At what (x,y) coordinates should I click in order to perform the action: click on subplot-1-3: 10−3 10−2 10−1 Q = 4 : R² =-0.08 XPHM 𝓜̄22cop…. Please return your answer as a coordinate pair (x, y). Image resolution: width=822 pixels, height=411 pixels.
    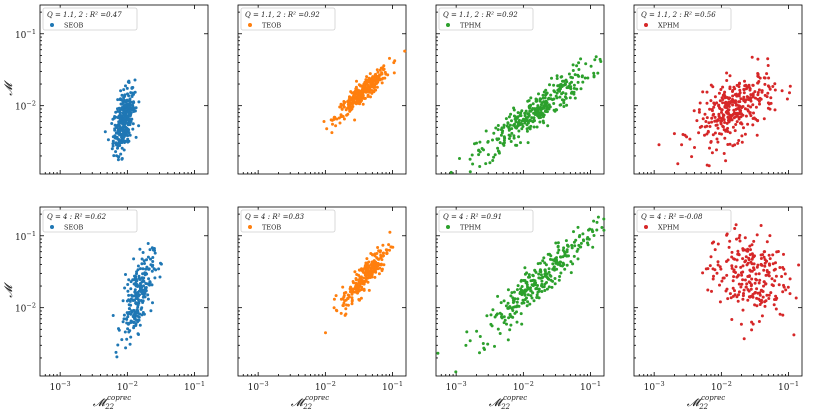
    Looking at the image, I should click on (718, 308).